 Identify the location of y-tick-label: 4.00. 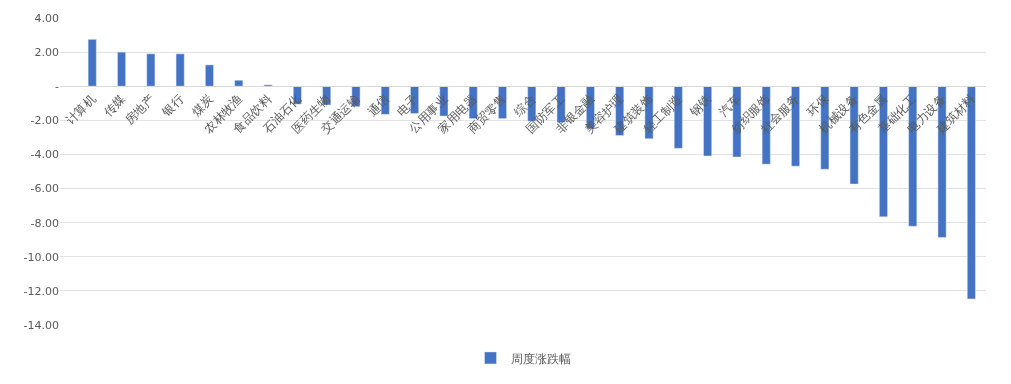
(46, 18).